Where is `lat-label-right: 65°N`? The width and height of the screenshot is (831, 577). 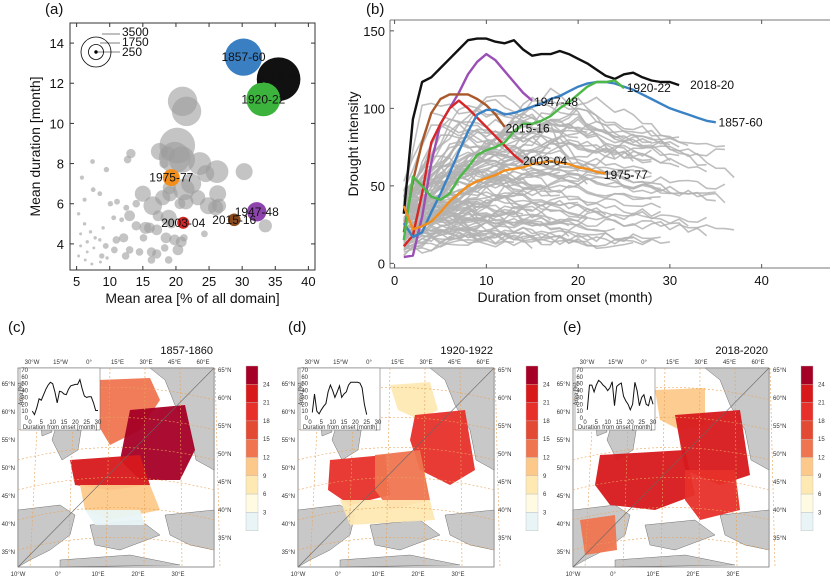 lat-label-right: 65°N is located at coordinates (779, 371).